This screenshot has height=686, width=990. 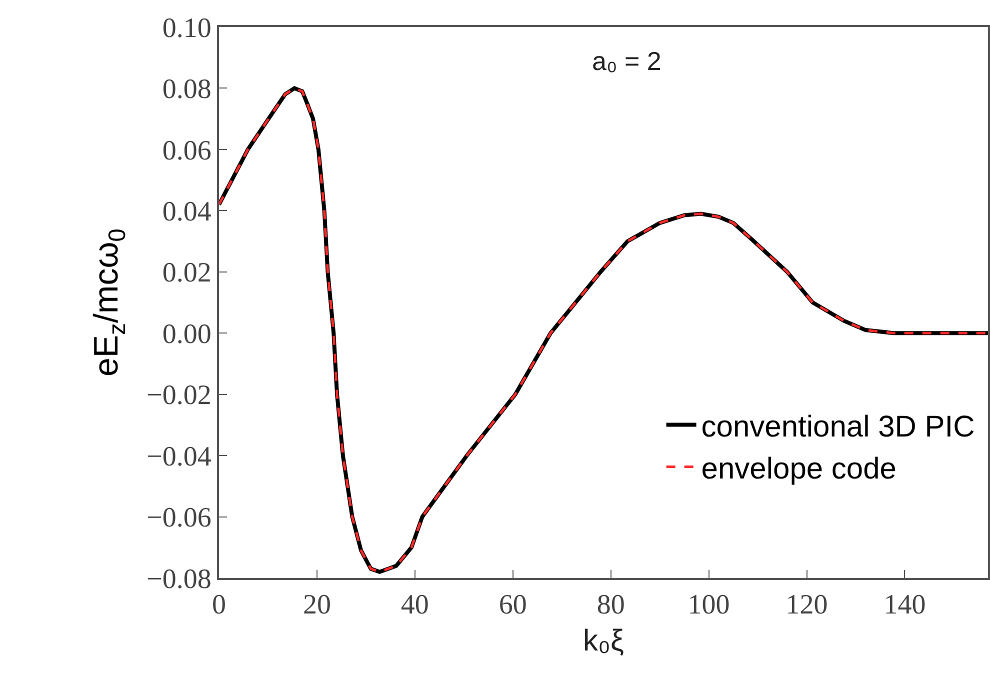 What do you see at coordinates (179, 518) in the screenshot?
I see `y-tick-label: −0.06` at bounding box center [179, 518].